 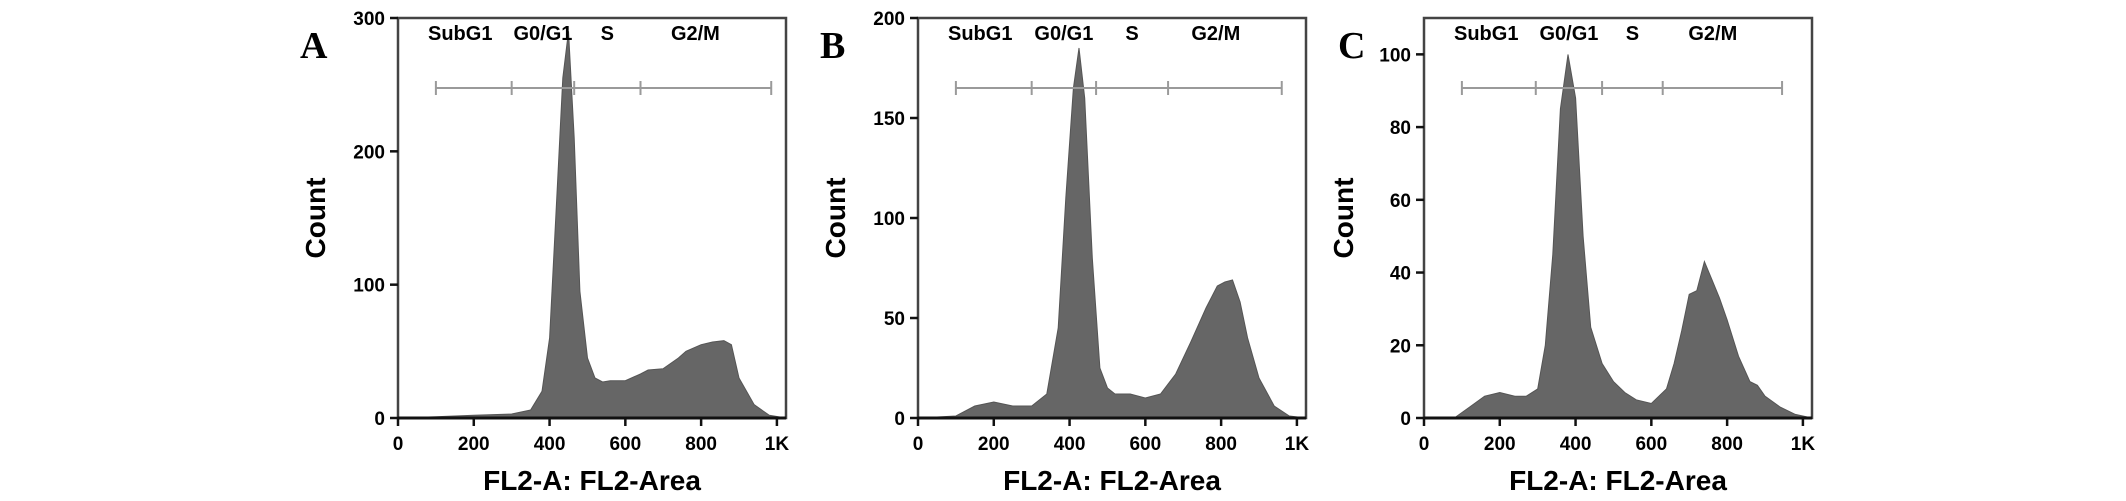 I want to click on y-tick-label: 80, so click(x=1400, y=128).